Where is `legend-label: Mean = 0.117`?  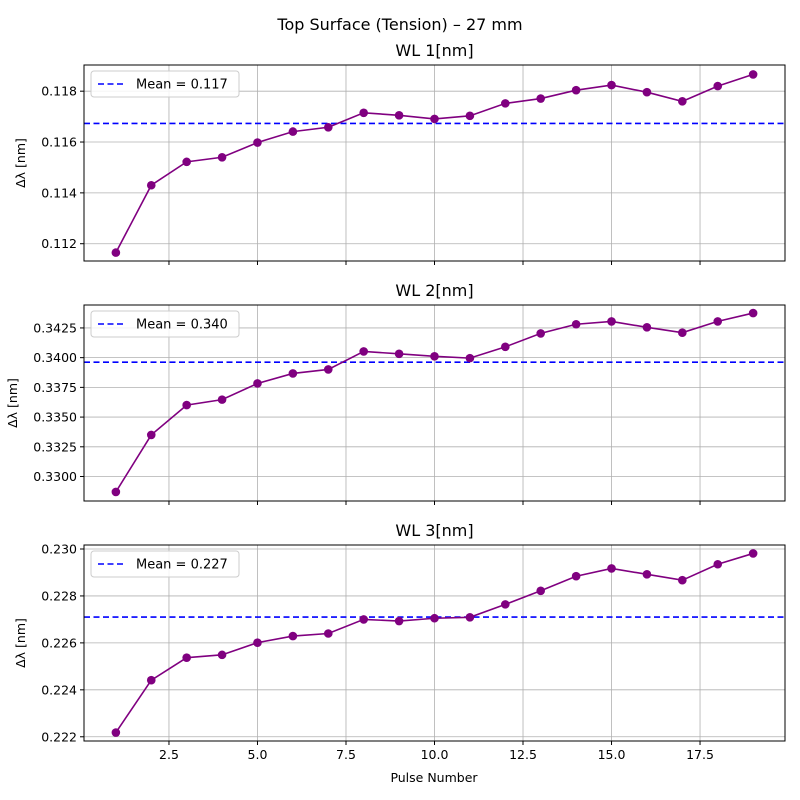
legend-label: Mean = 0.117 is located at coordinates (182, 85).